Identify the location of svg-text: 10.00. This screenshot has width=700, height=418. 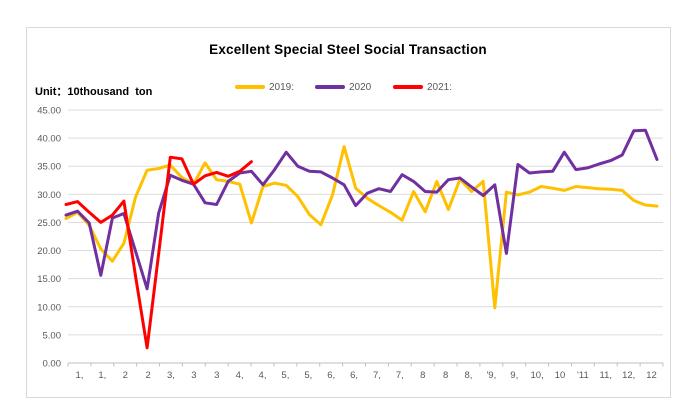
(49, 307).